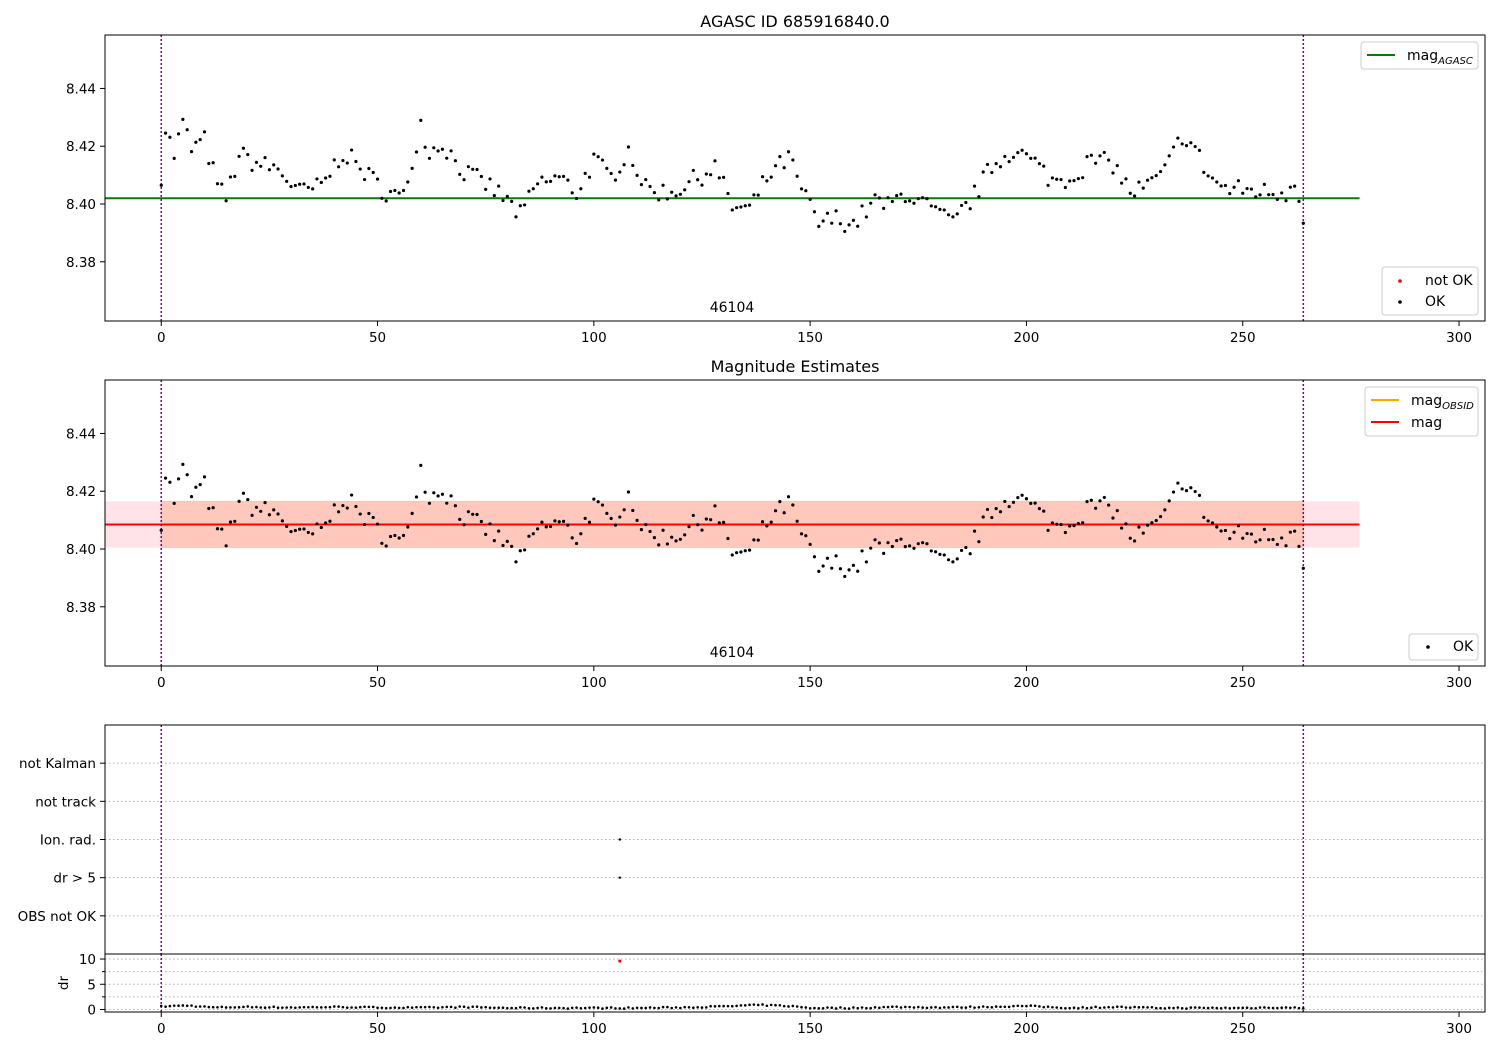  Describe the element at coordinates (814, 333) in the screenshot. I see `panel1-x-axis: 0 50 100 150 200 250 300` at that location.